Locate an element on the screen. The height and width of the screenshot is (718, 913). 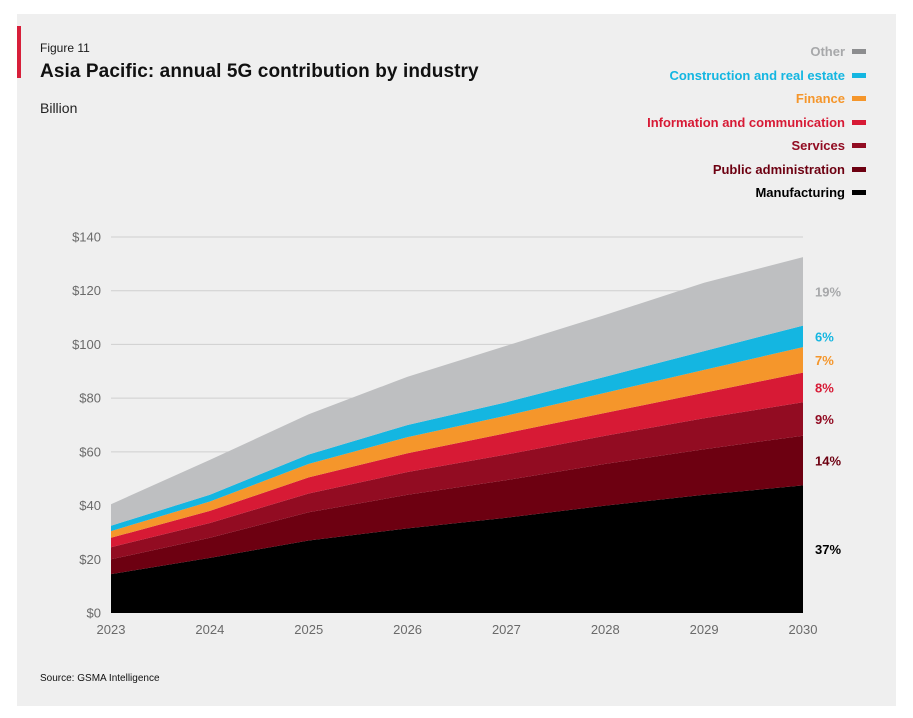
y-tick-label: $20 is located at coordinates (90, 559).